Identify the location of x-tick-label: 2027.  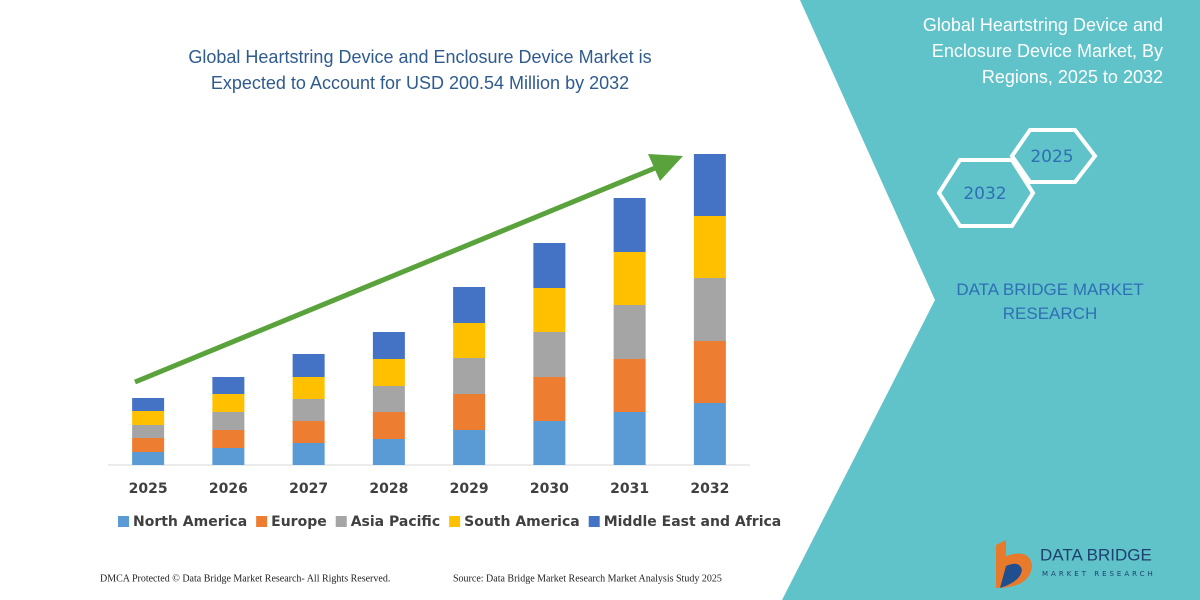
(308, 489).